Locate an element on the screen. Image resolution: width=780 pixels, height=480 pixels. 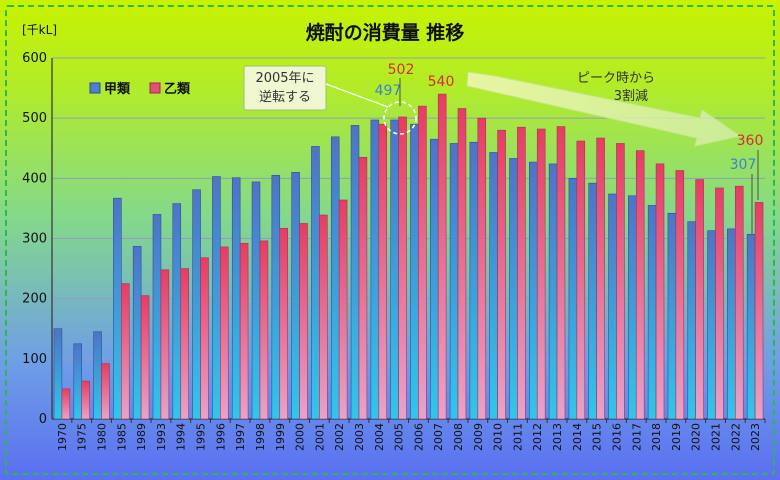
bar-otsu-1998 is located at coordinates (264, 330).